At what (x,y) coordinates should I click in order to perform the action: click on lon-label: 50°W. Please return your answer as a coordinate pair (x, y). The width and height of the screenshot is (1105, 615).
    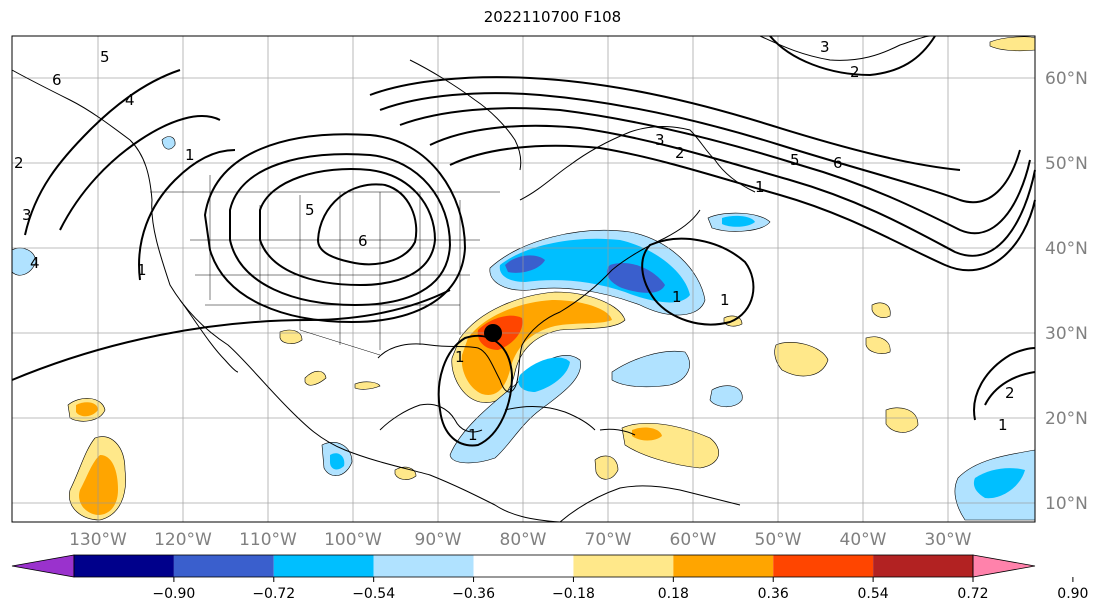
    Looking at the image, I should click on (778, 540).